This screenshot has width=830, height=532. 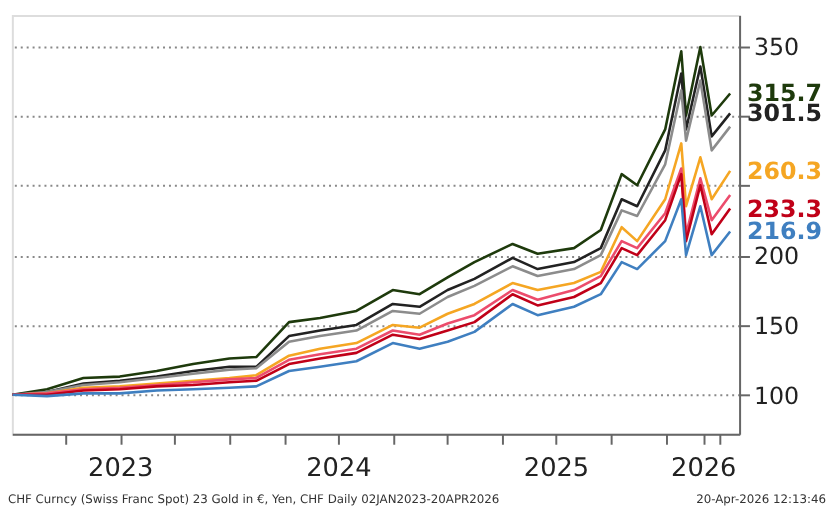 I want to click on y-tick-label: 100, so click(x=776, y=395).